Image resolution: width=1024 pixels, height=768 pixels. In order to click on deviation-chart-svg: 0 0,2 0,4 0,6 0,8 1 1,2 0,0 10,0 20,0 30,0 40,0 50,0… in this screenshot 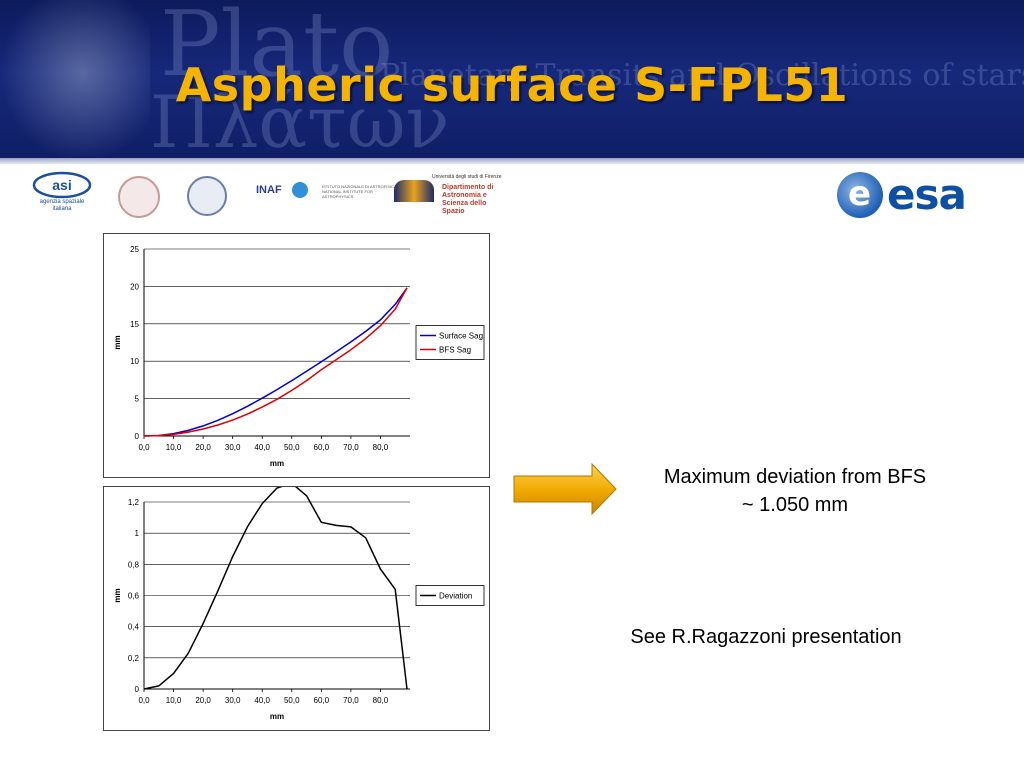, I will do `click(299, 604)`.